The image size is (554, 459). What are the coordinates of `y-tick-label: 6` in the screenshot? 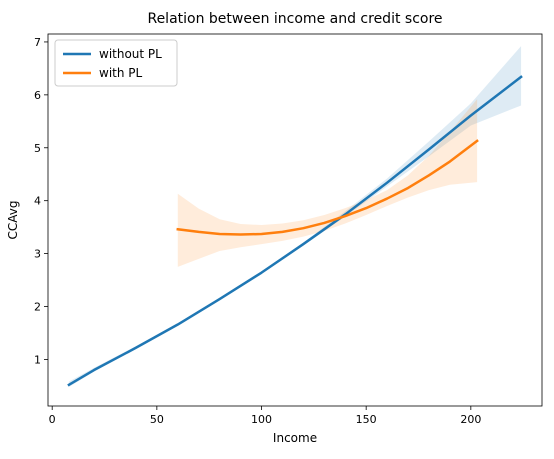 It's located at (37, 95).